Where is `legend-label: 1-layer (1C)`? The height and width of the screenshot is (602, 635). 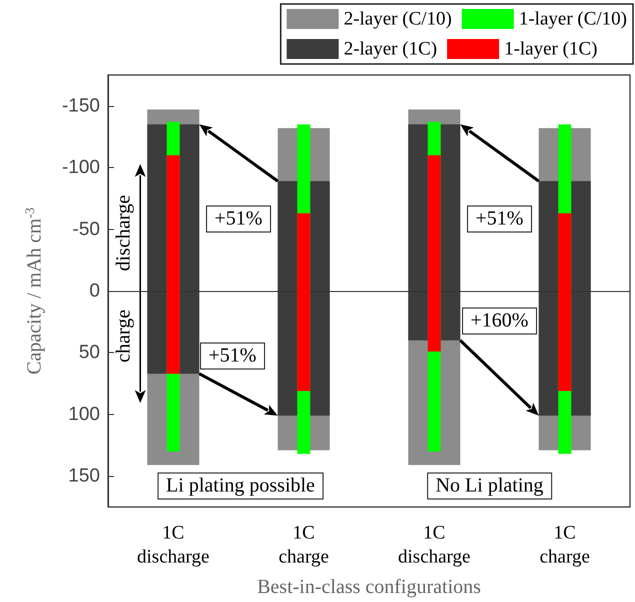 legend-label: 1-layer (1C) is located at coordinates (551, 49).